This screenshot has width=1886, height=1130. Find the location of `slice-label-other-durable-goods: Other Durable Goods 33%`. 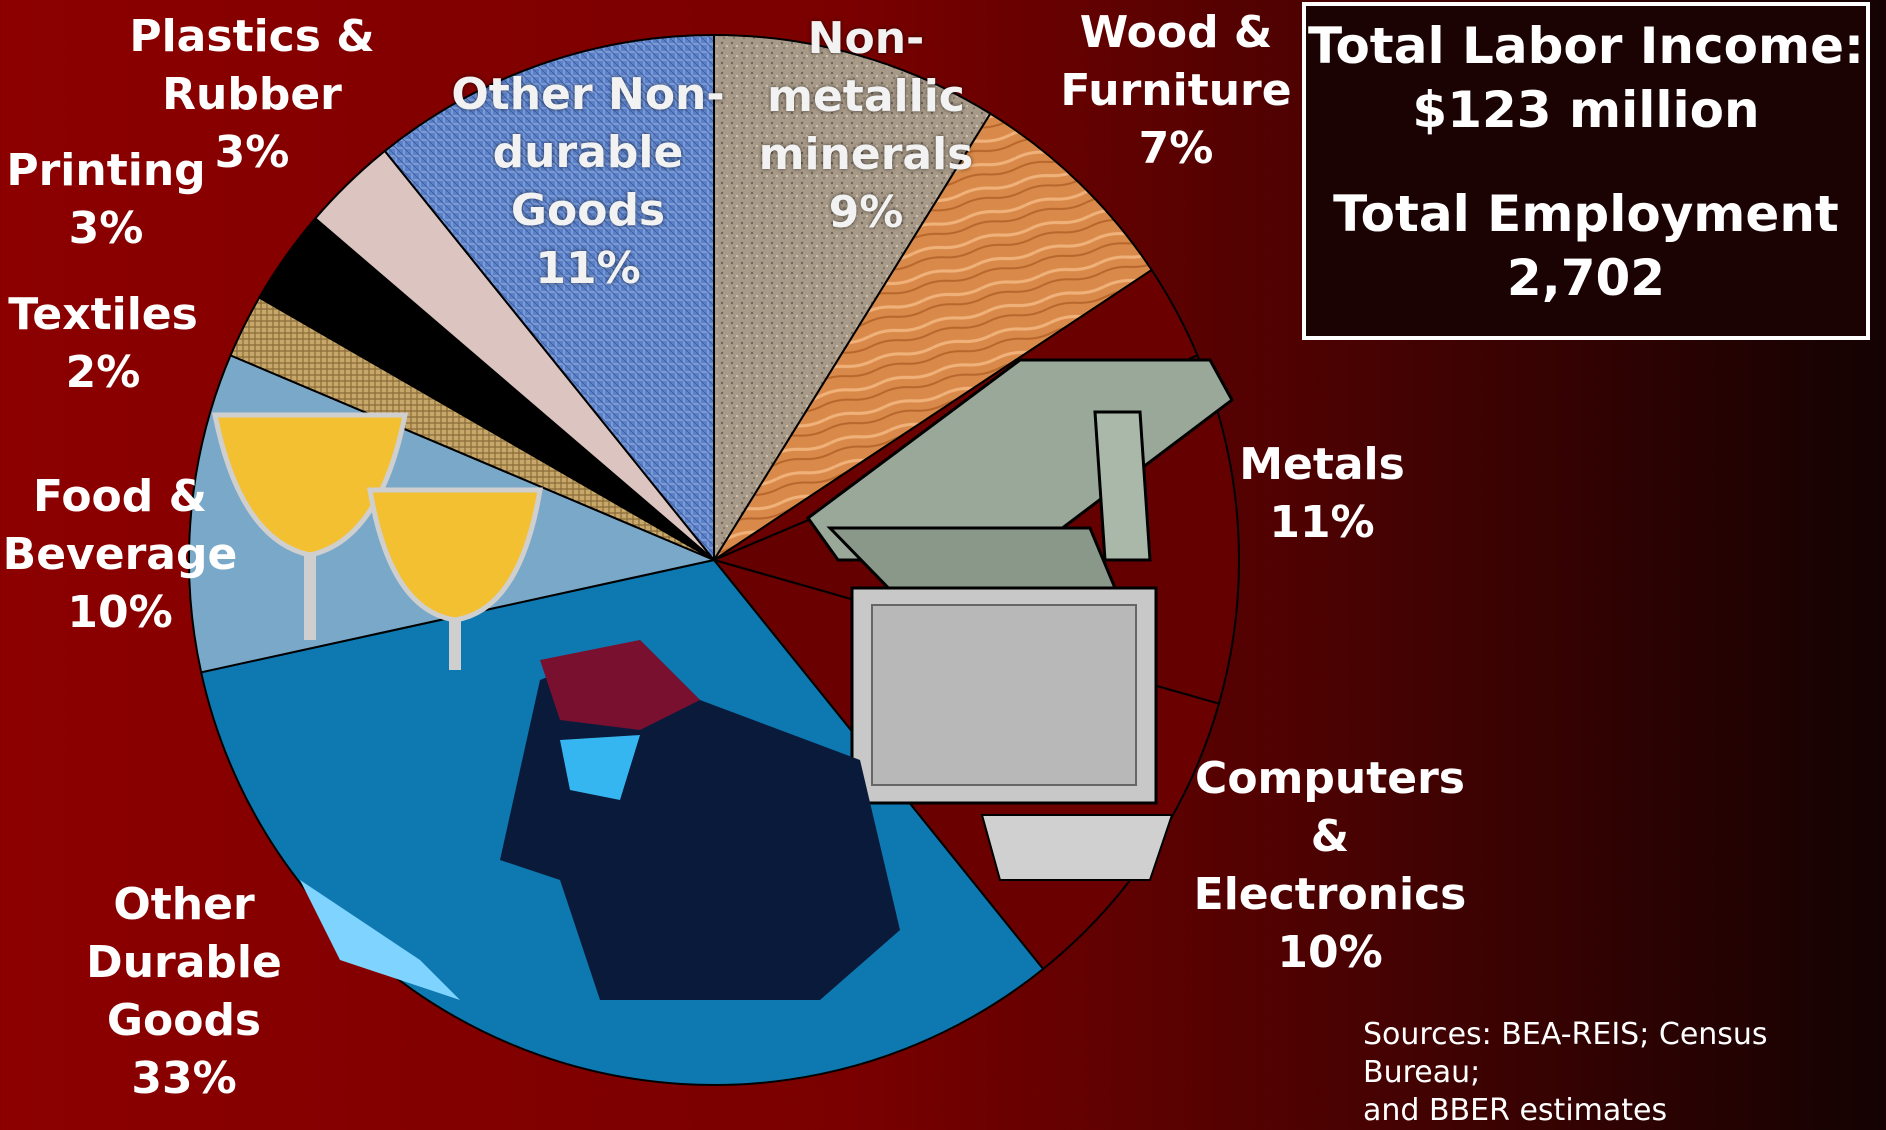

slice-label-other-durable-goods: Other Durable Goods 33% is located at coordinates (184, 992).